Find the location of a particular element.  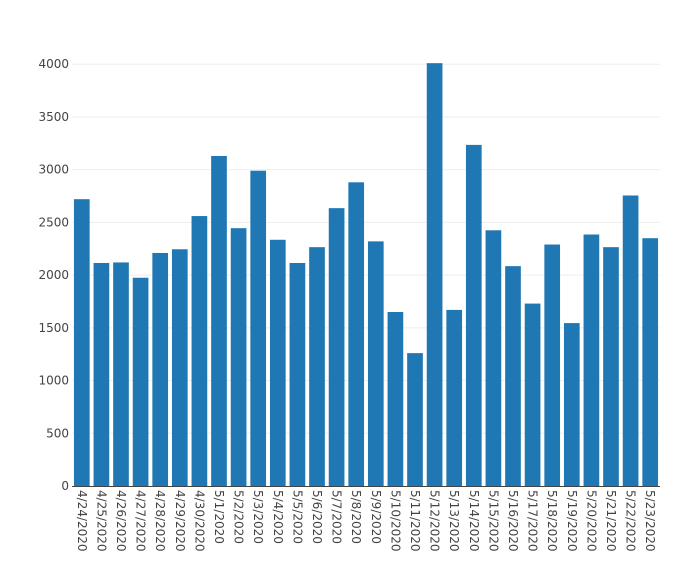

y-tick-label: 2500 is located at coordinates (53, 222).